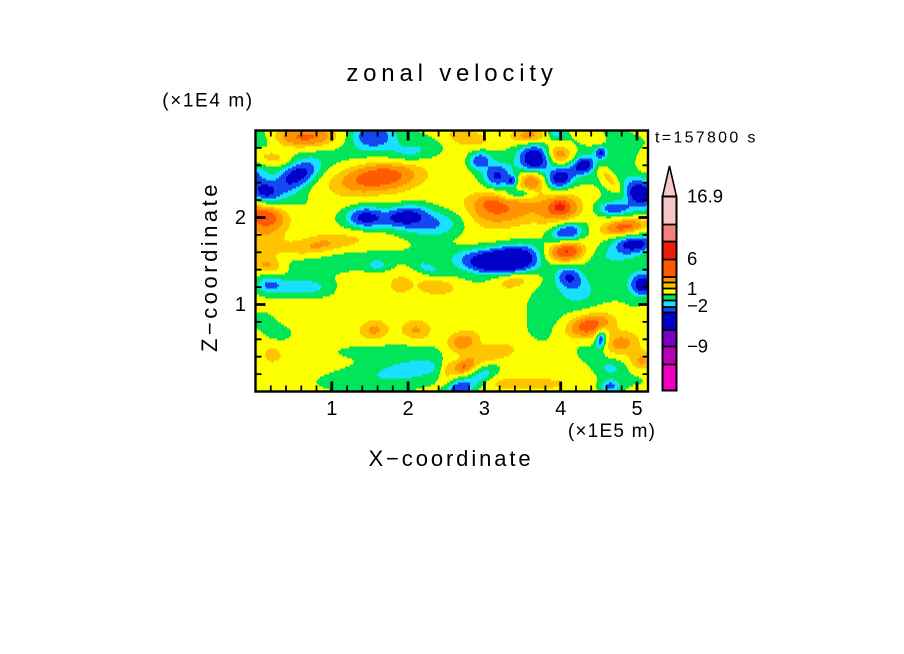 Image resolution: width=904 pixels, height=654 pixels. What do you see at coordinates (560, 409) in the screenshot?
I see `svg-text: 4` at bounding box center [560, 409].